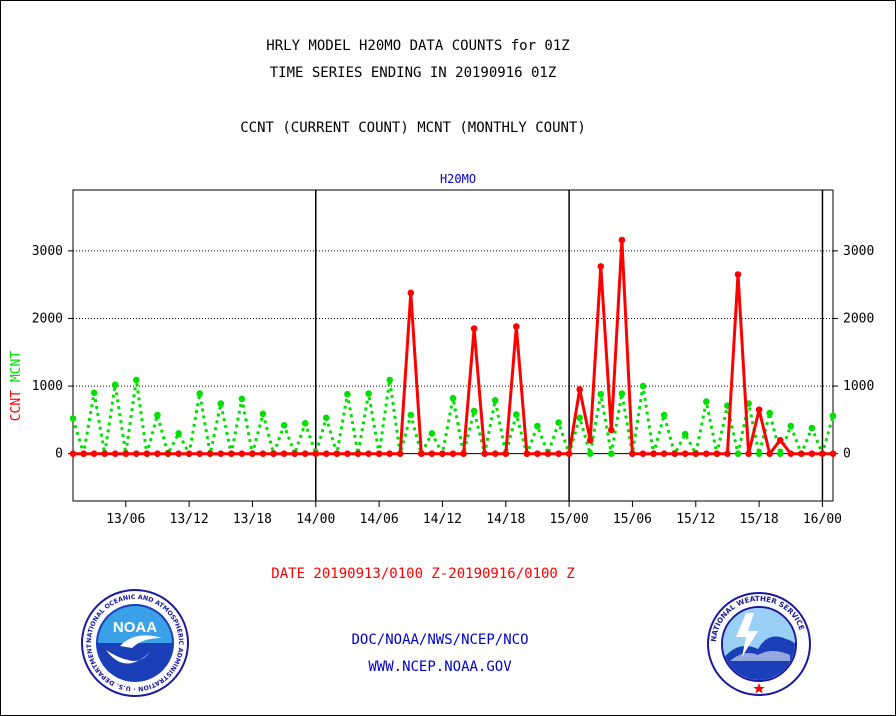 This screenshot has height=716, width=896. What do you see at coordinates (858, 251) in the screenshot?
I see `y-tick-label-right-3000: 3000` at bounding box center [858, 251].